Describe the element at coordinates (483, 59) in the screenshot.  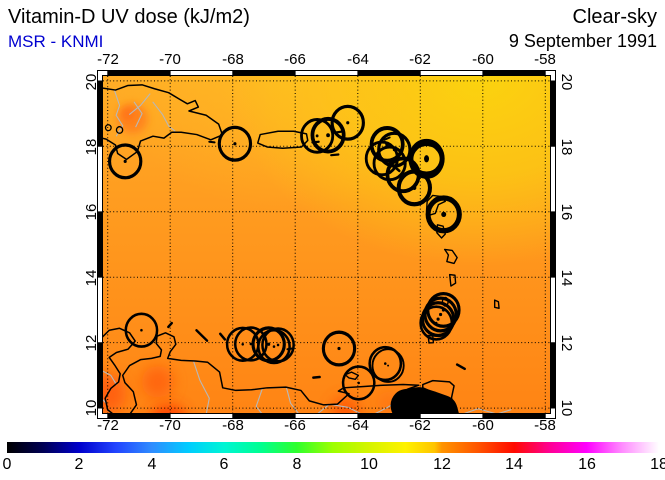
I see `lon-tick-top: -60` at that location.